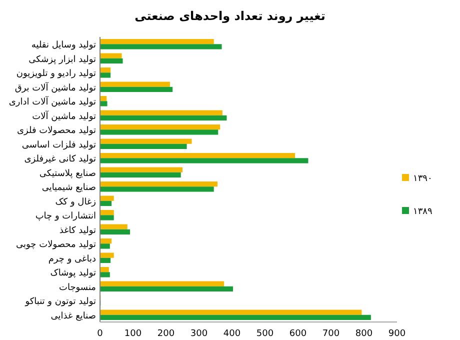 The image size is (460, 340). Describe the element at coordinates (75, 202) in the screenshot. I see `ytick: زغال و کک` at that location.